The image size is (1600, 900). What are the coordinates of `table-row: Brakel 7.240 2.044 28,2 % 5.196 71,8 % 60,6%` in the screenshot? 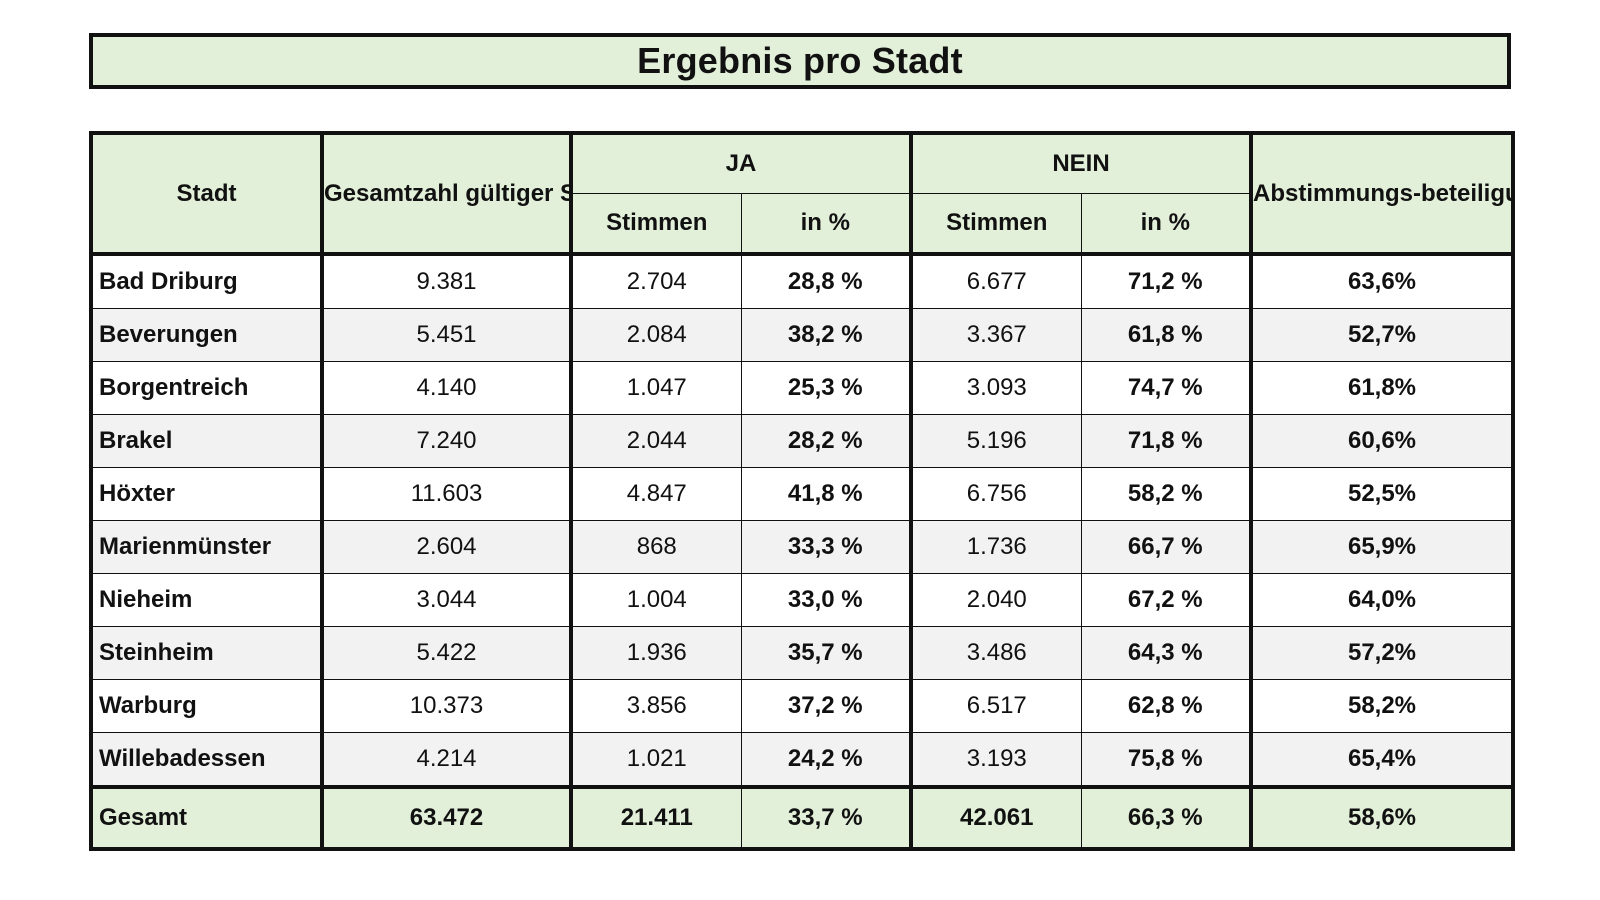 It's located at (802, 441).